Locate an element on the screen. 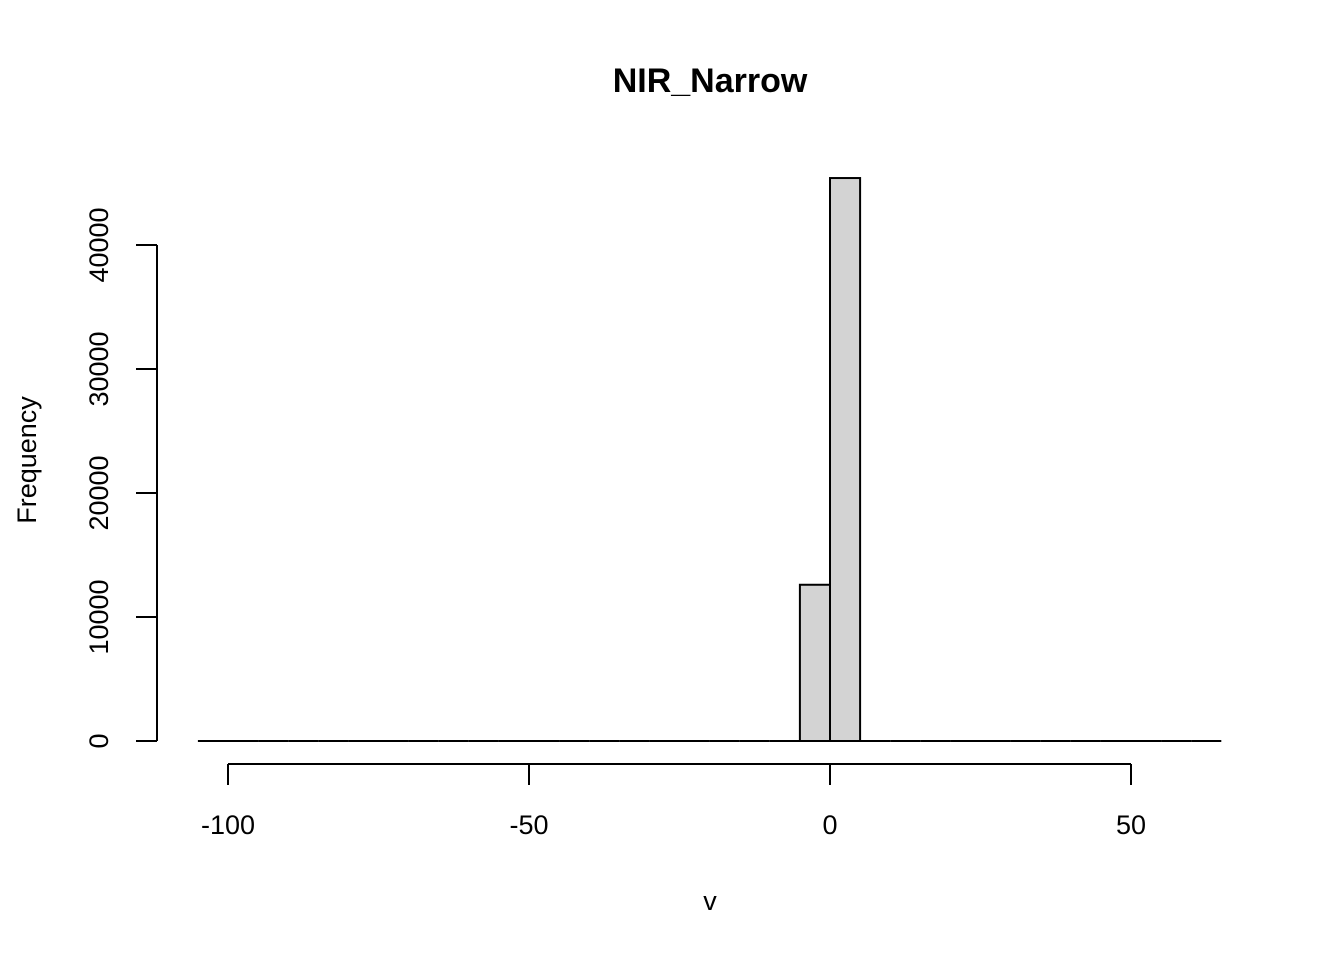  x-axis-label: v is located at coordinates (710, 901).